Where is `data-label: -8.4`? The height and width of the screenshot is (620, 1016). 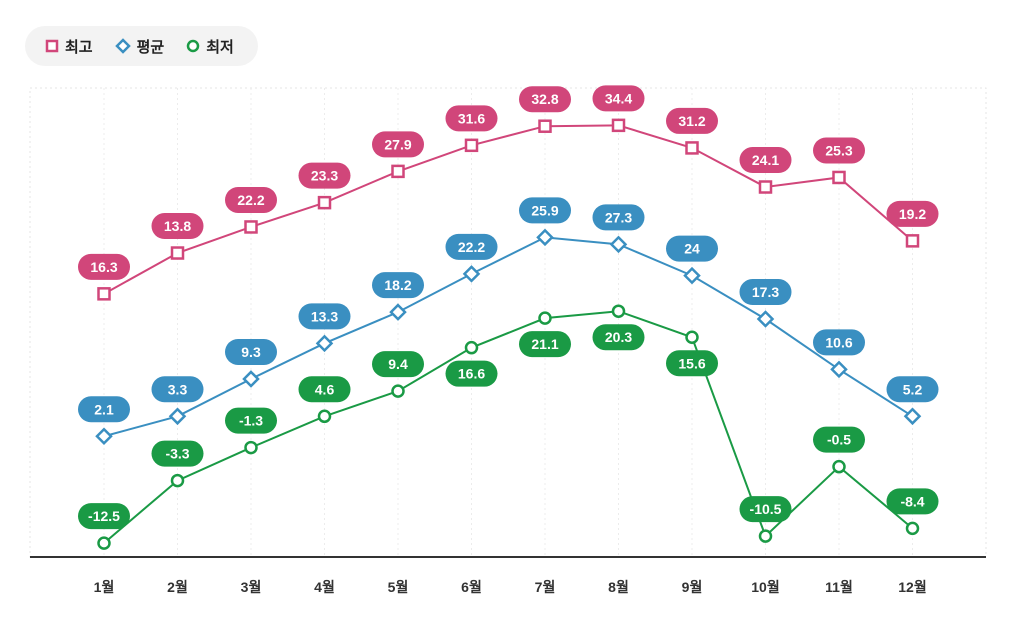 data-label: -8.4 is located at coordinates (912, 501).